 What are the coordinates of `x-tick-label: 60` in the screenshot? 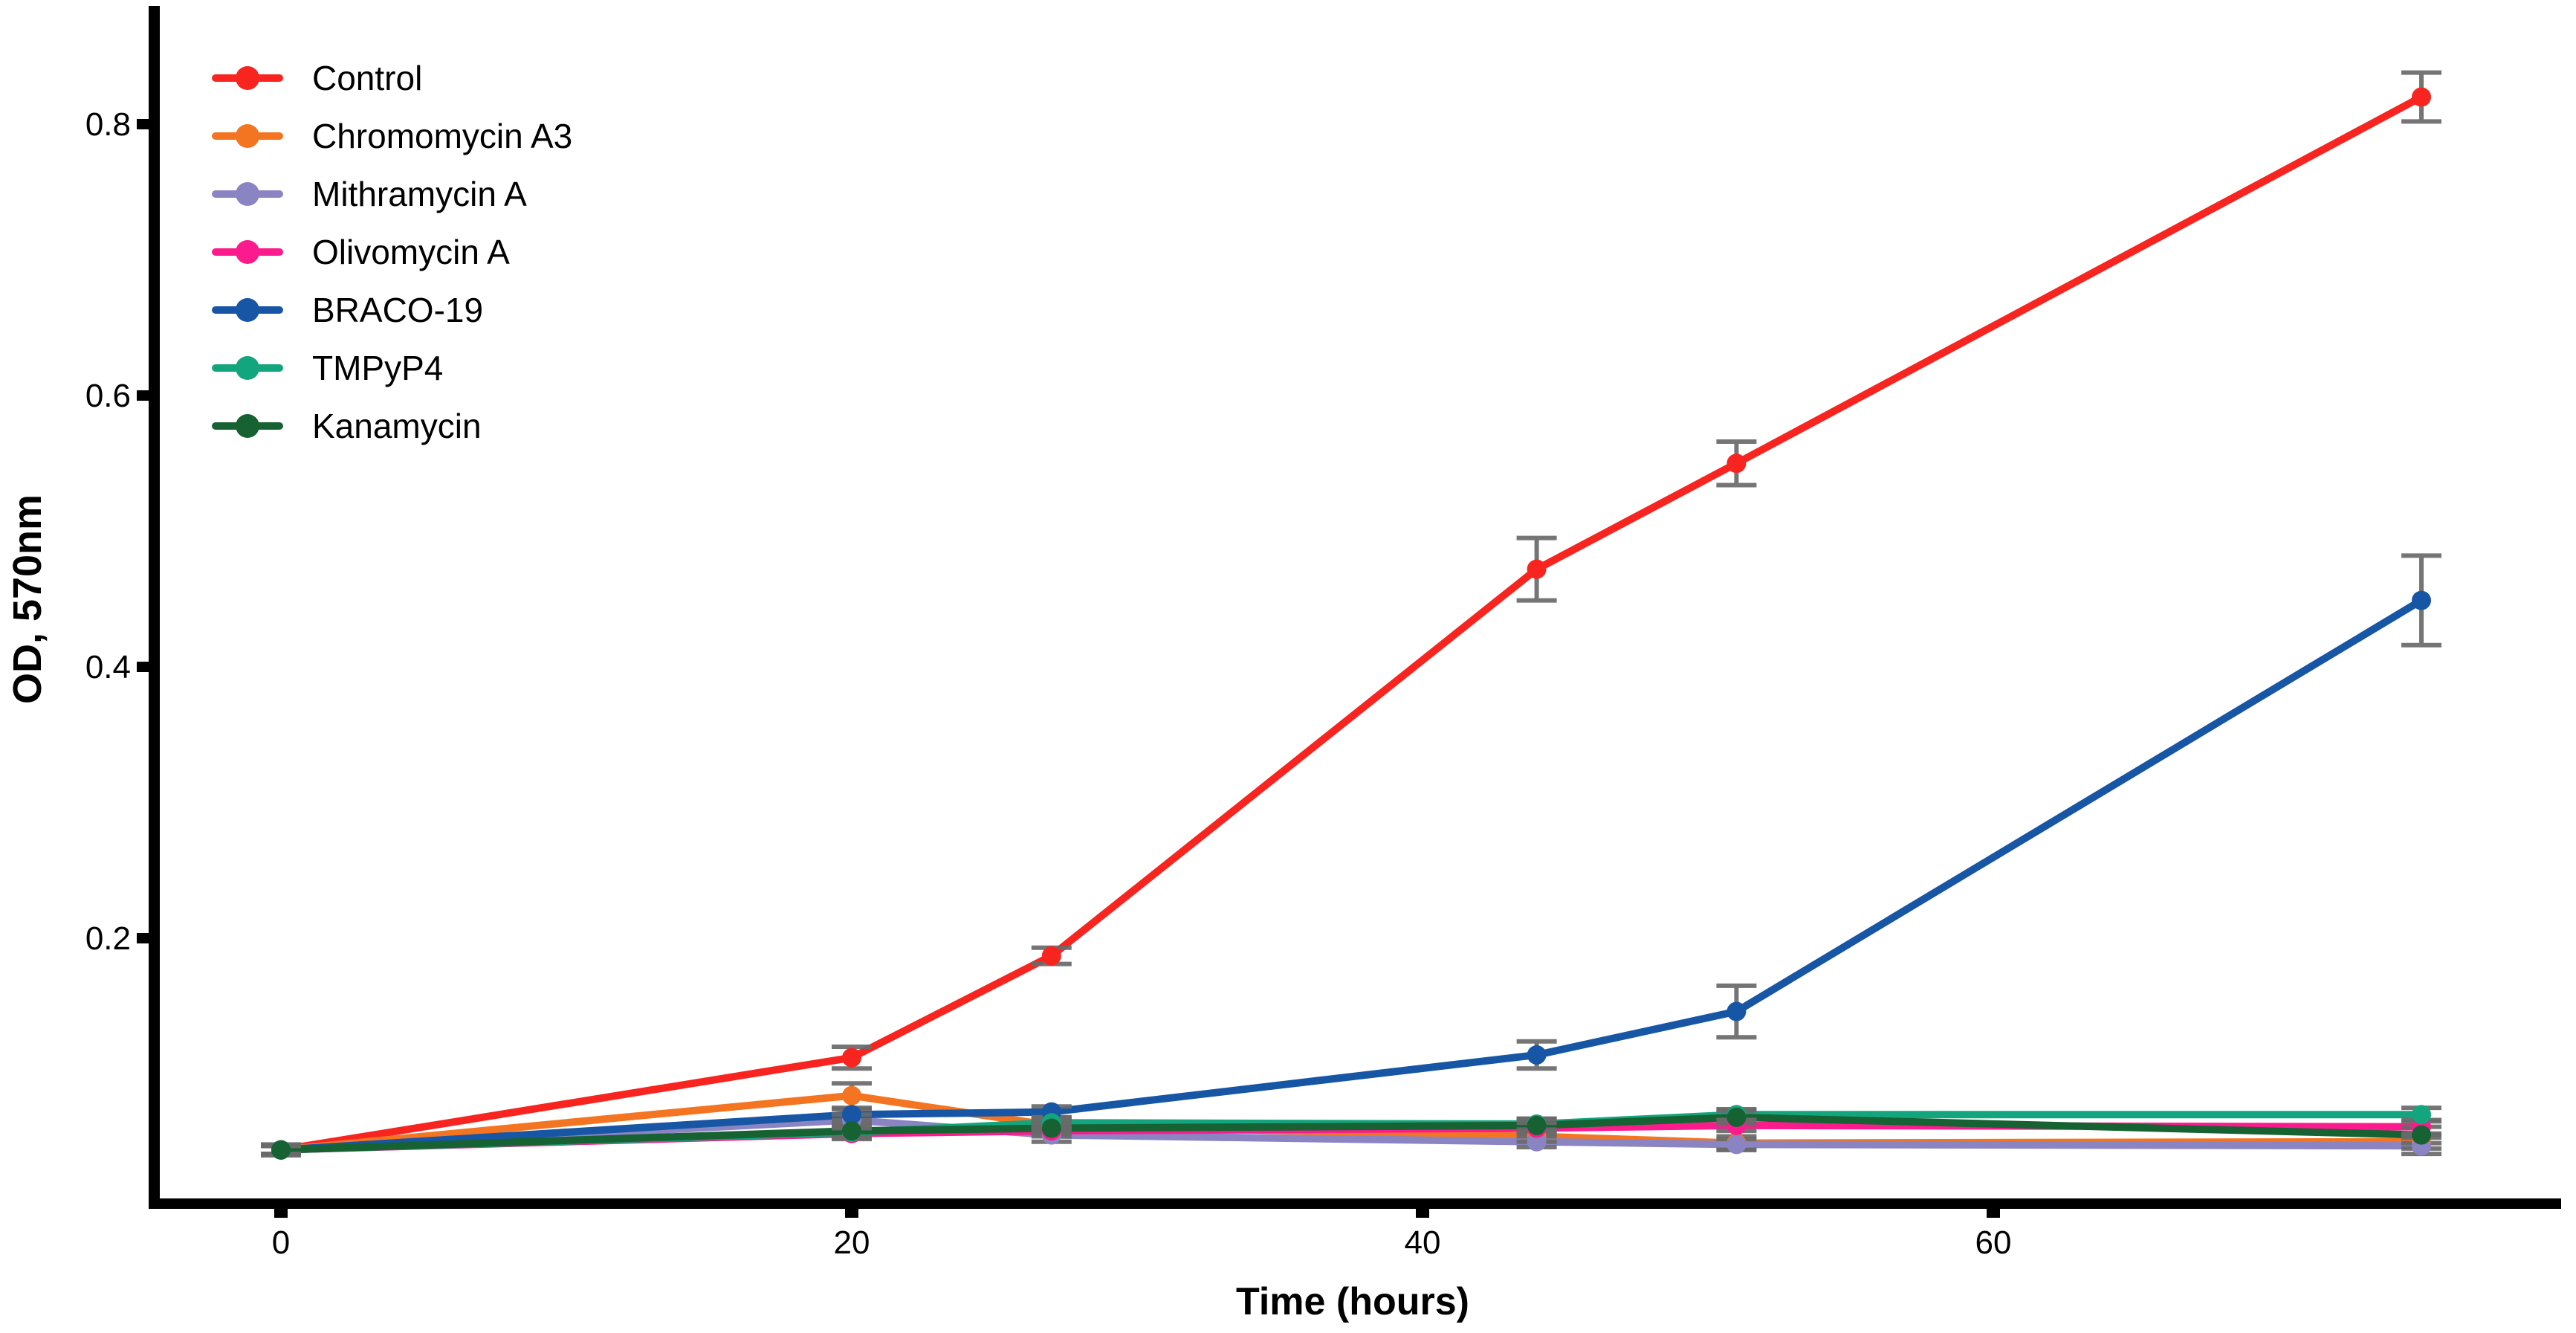 It's located at (1994, 1242).